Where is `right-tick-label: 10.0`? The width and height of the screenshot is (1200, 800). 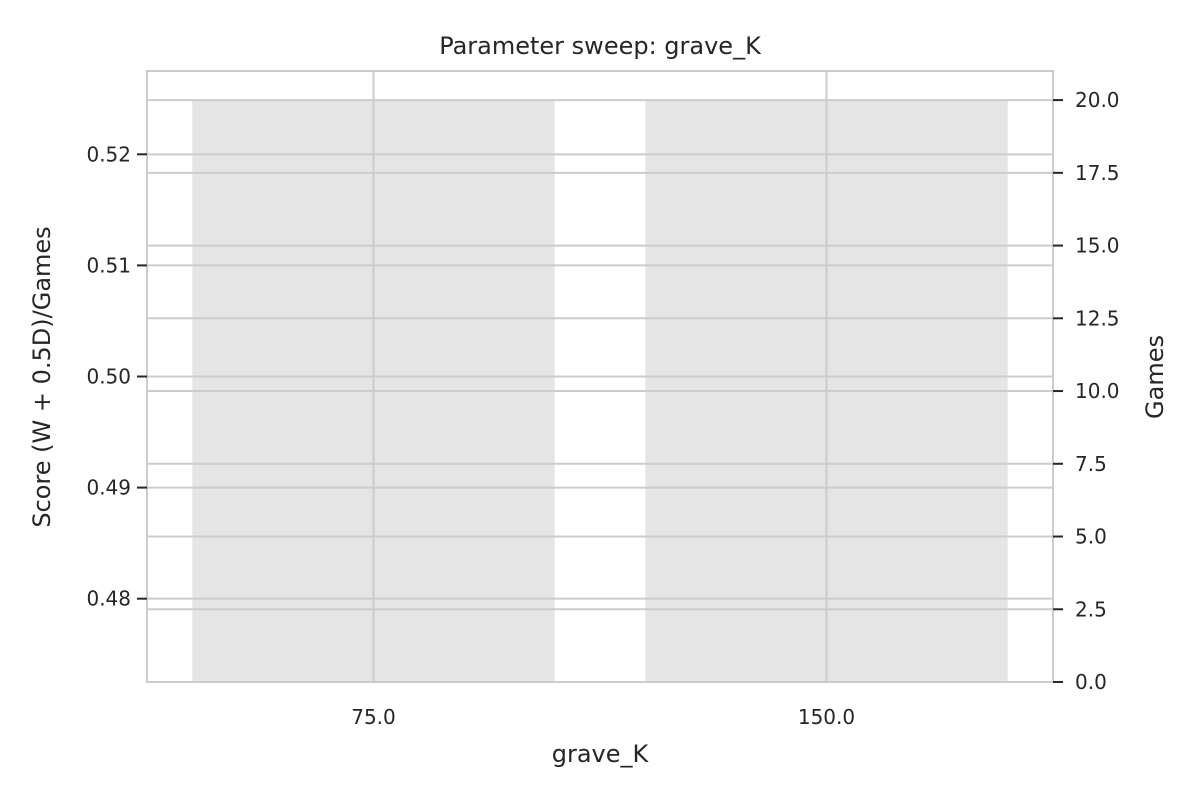 right-tick-label: 10.0 is located at coordinates (1097, 391).